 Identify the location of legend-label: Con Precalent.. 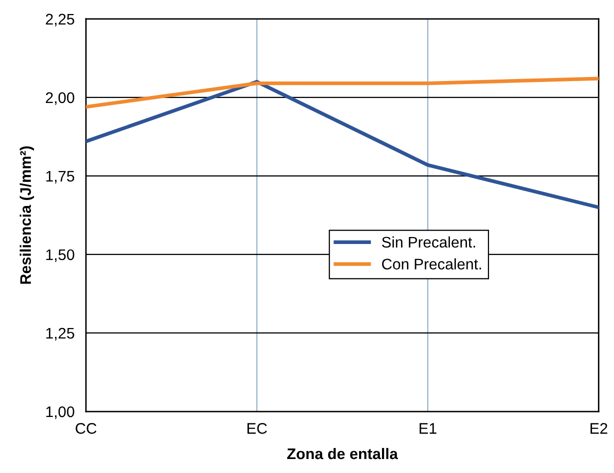
(431, 264).